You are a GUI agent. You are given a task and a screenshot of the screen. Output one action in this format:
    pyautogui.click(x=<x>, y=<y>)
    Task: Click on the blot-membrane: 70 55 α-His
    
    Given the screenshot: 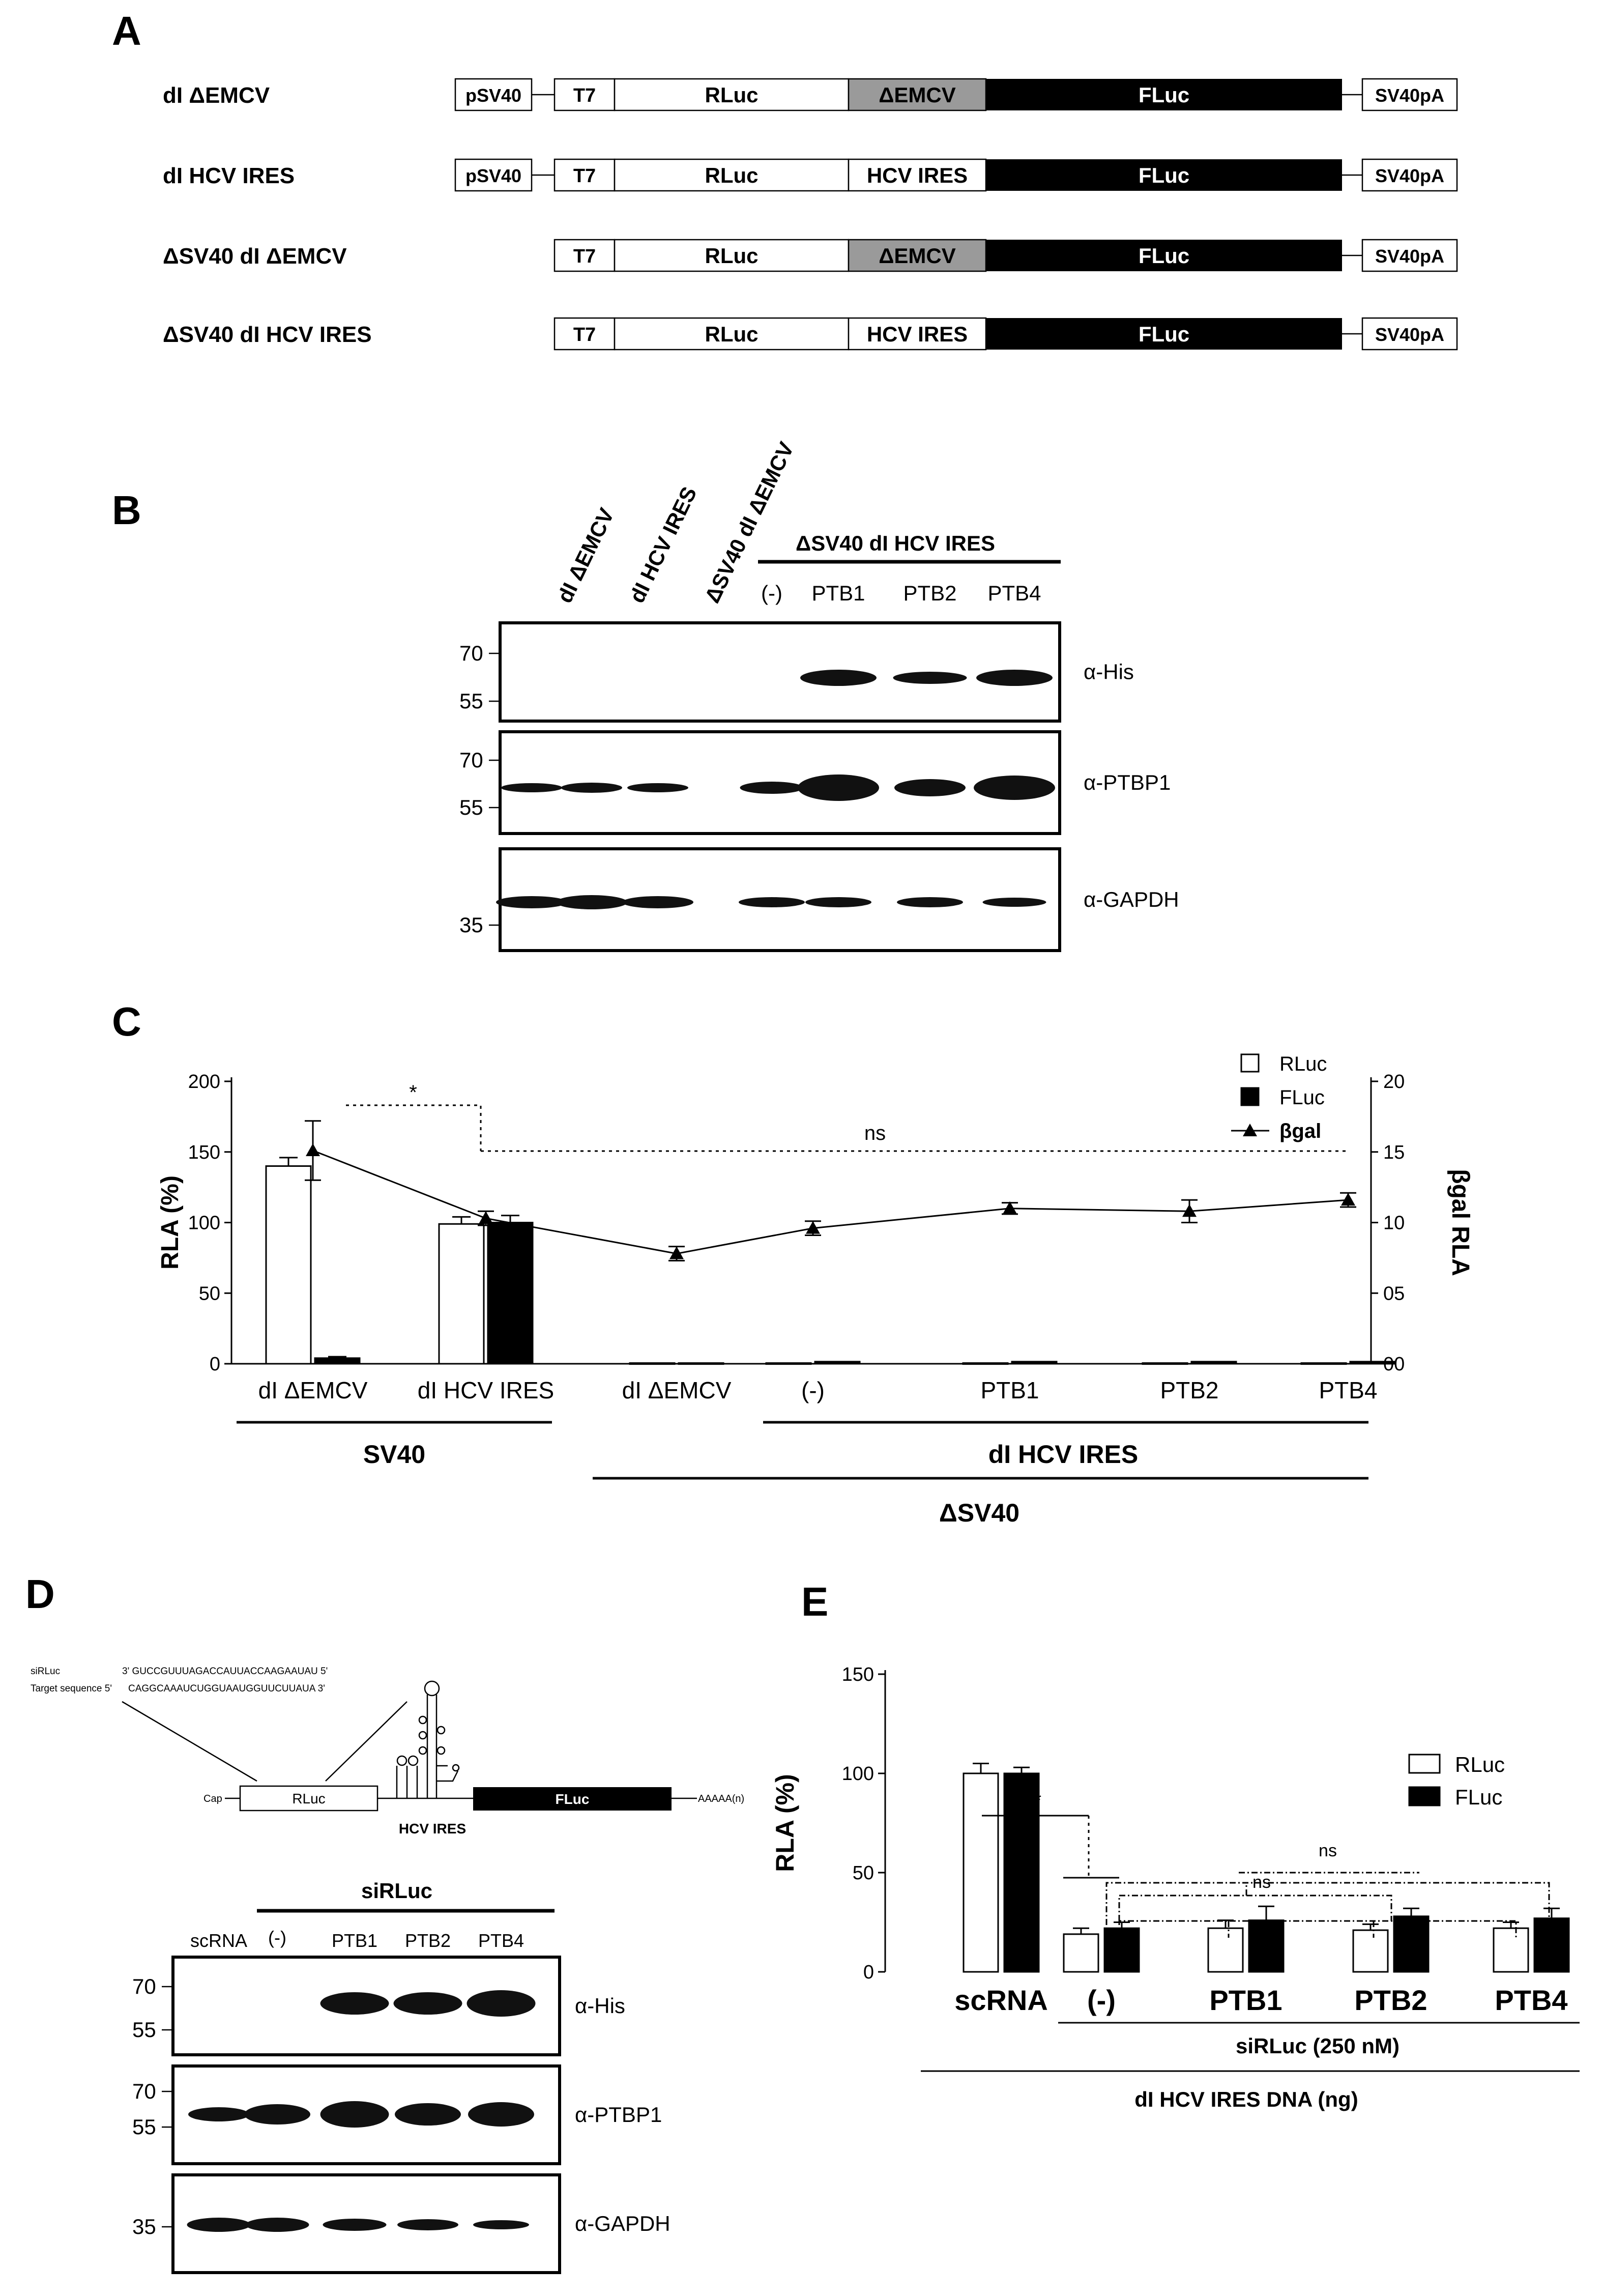 What is the action you would take?
    pyautogui.click(x=378, y=2006)
    